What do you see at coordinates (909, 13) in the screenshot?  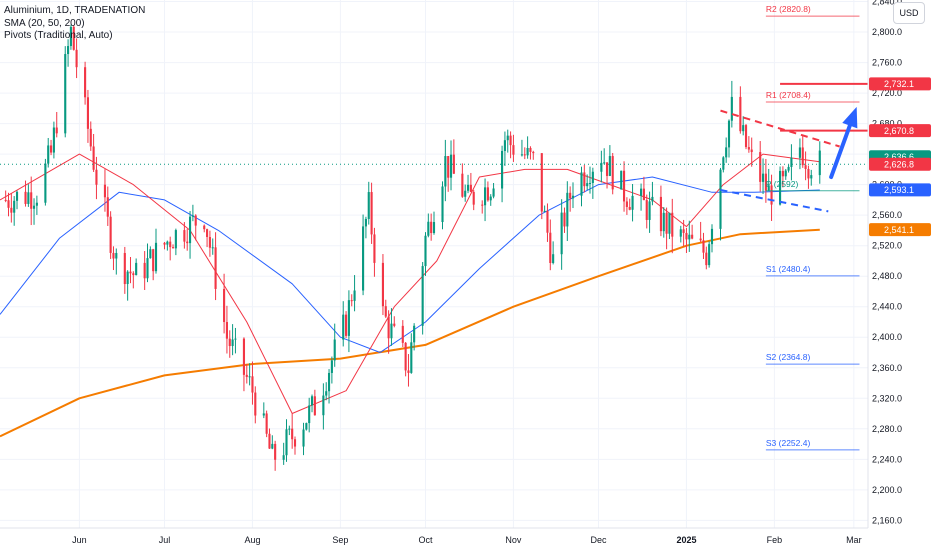 I see `currency-button: USD` at bounding box center [909, 13].